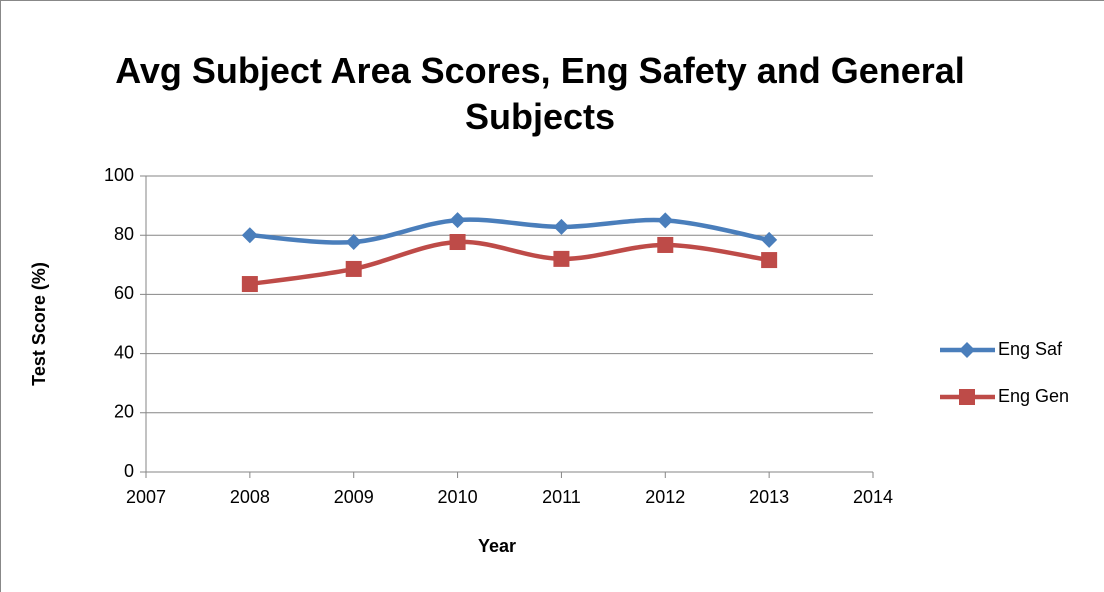 This screenshot has width=1104, height=592. Describe the element at coordinates (119, 175) in the screenshot. I see `y-tick-label: 100` at that location.